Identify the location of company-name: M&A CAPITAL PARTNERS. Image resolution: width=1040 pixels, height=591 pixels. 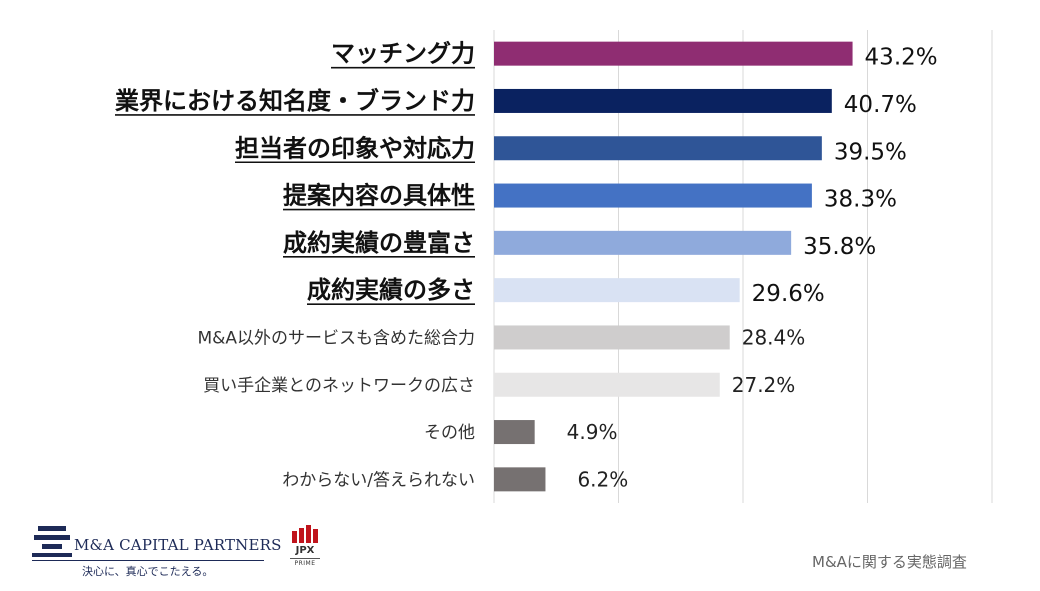
(178, 545).